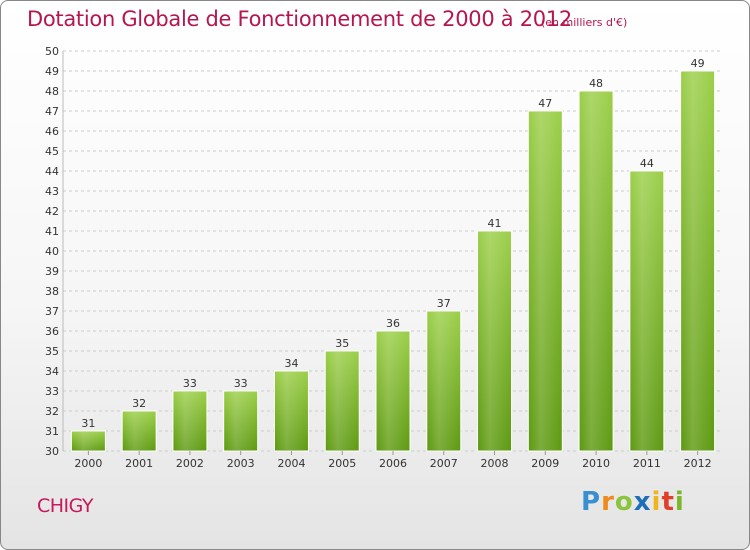  Describe the element at coordinates (495, 223) in the screenshot. I see `bar-value-label: 41` at that location.